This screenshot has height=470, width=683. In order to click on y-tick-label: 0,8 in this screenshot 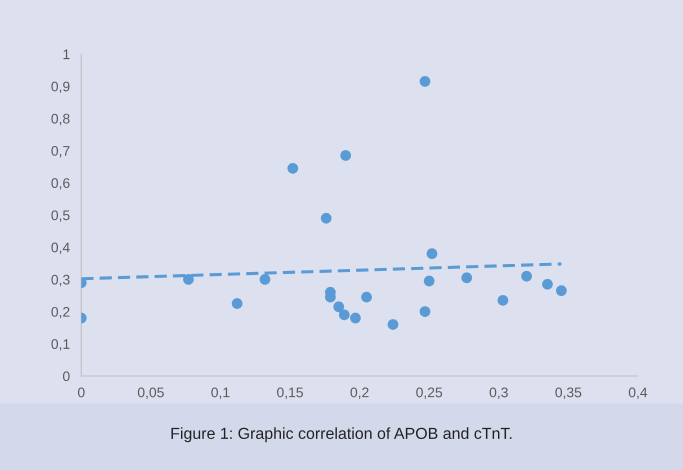, I will do `click(60, 120)`.